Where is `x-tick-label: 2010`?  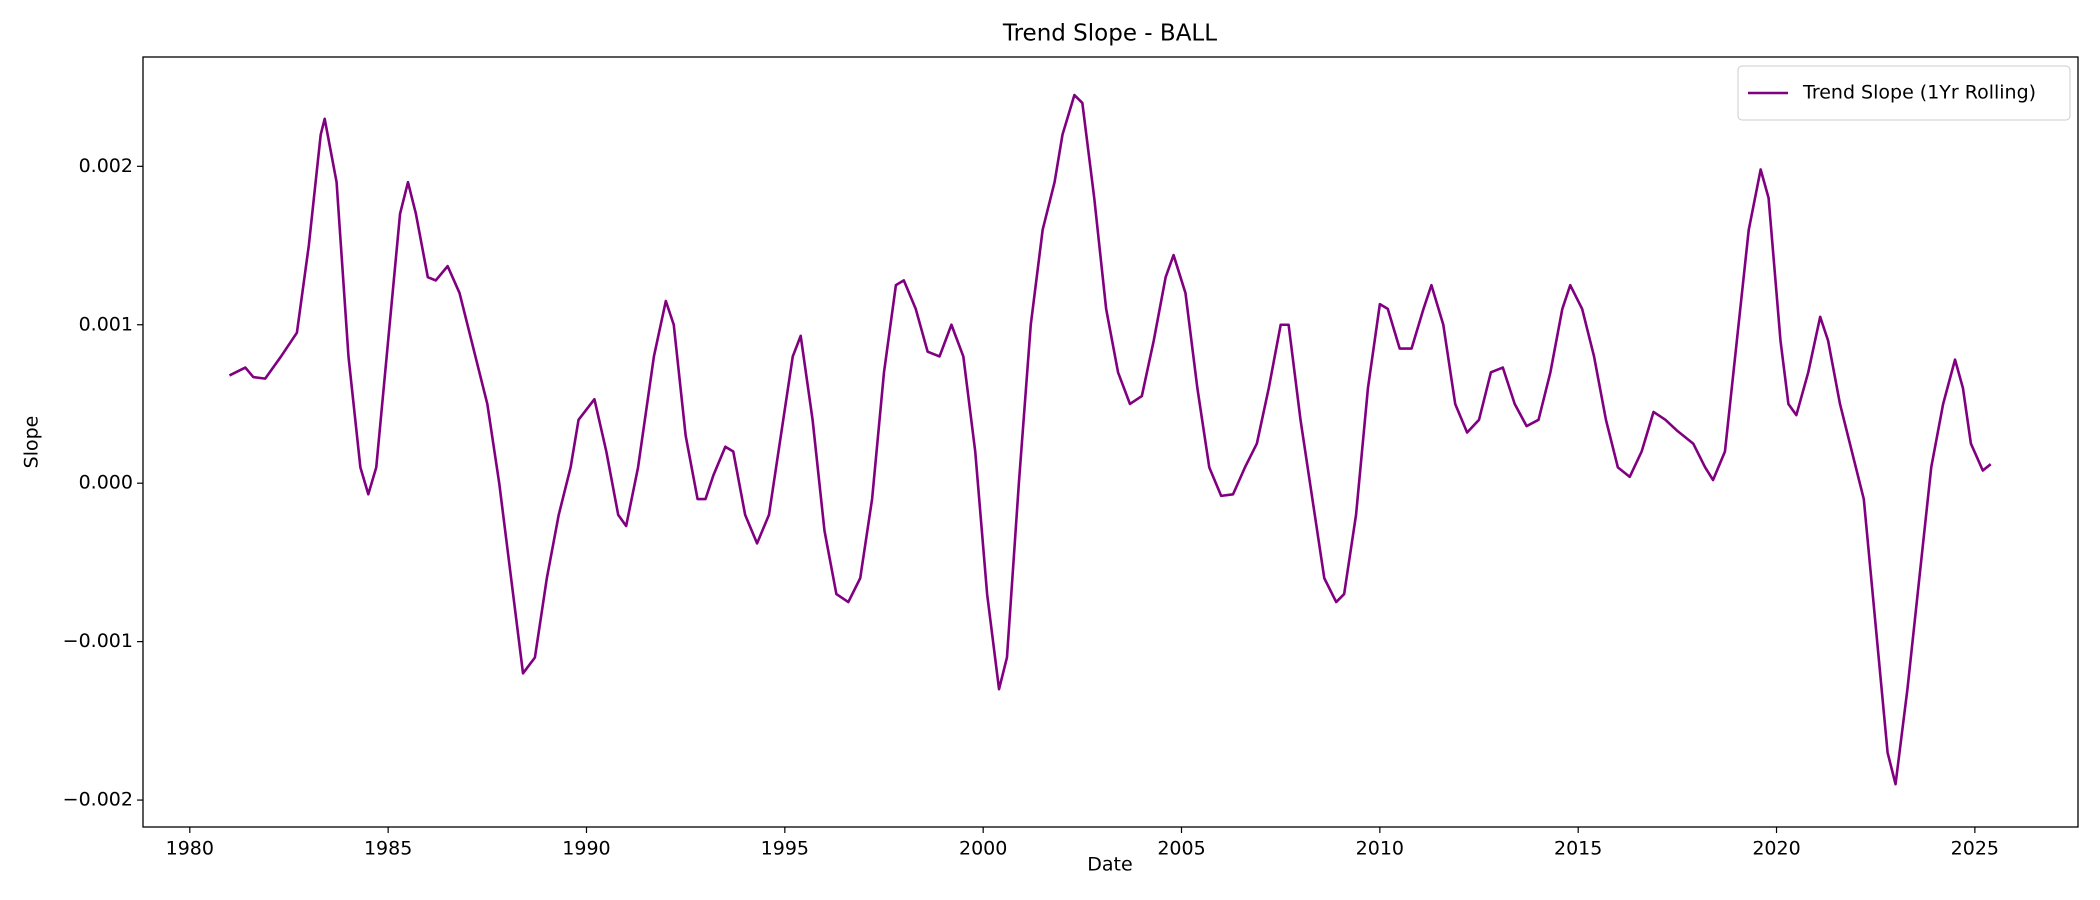 x-tick-label: 2010 is located at coordinates (1380, 849).